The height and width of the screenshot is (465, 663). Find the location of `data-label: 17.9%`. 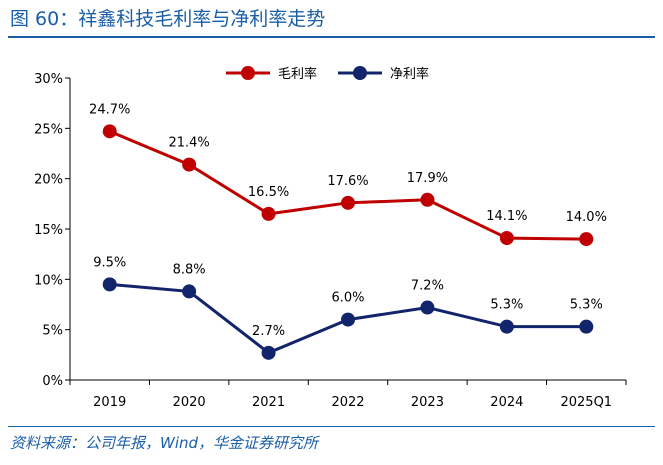

data-label: 17.9% is located at coordinates (427, 178).